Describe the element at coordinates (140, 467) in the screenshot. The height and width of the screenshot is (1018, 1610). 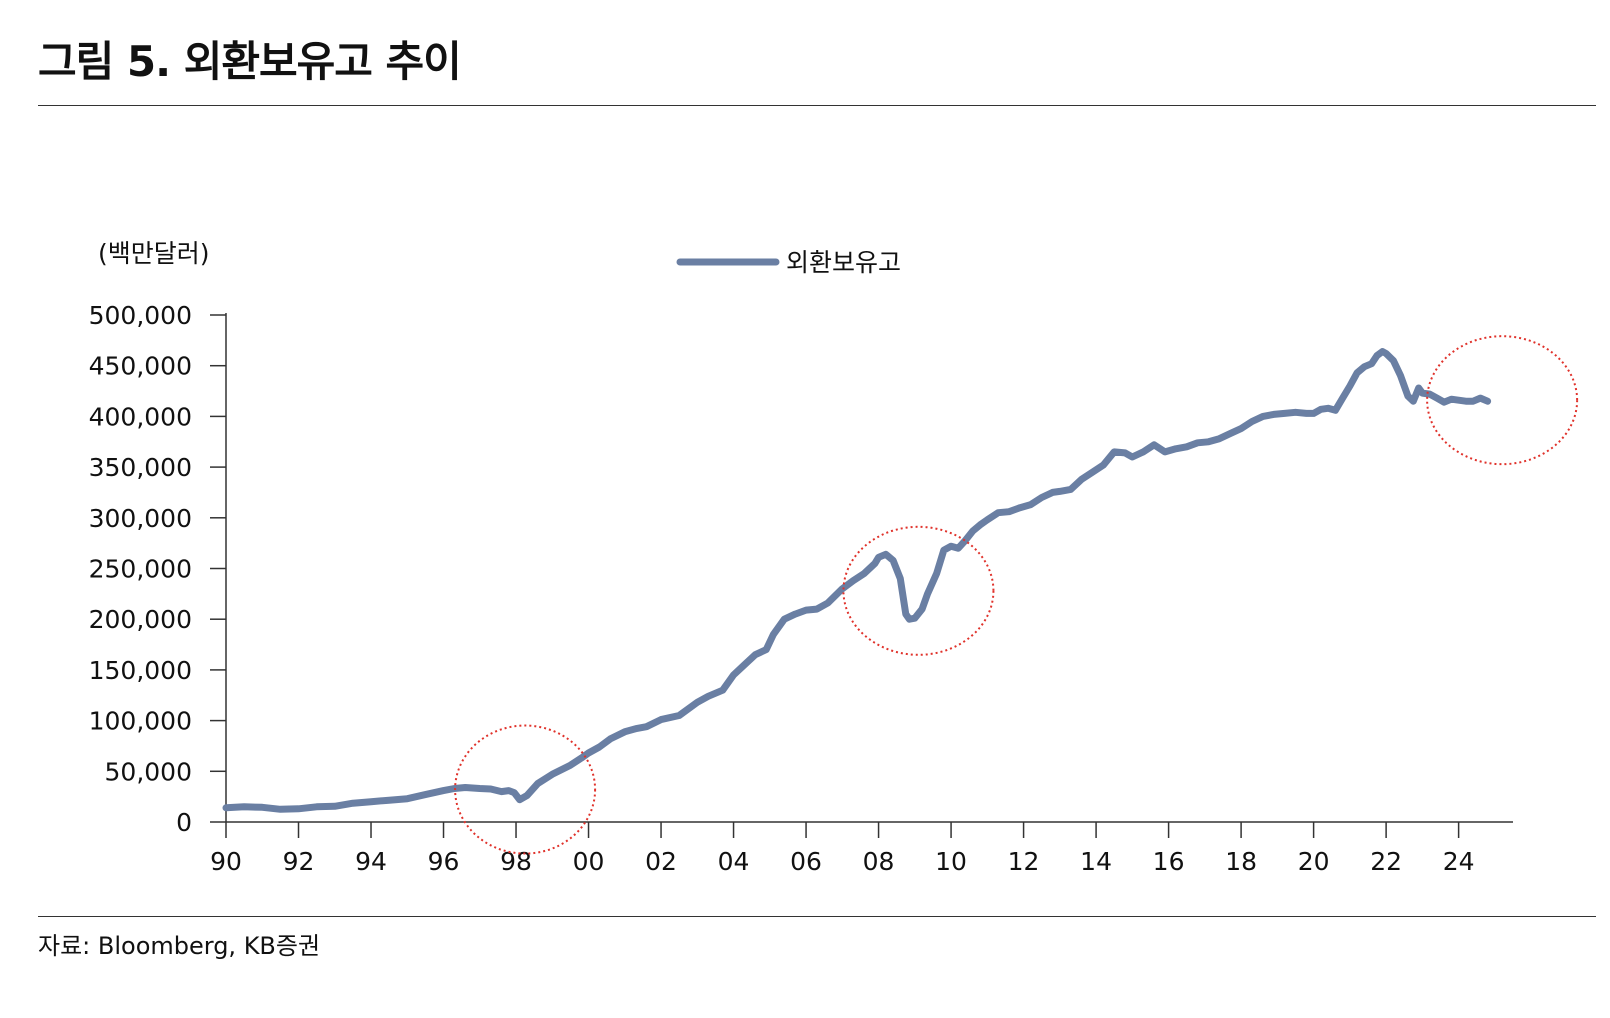
I see `y-tick-label: 350,000` at that location.